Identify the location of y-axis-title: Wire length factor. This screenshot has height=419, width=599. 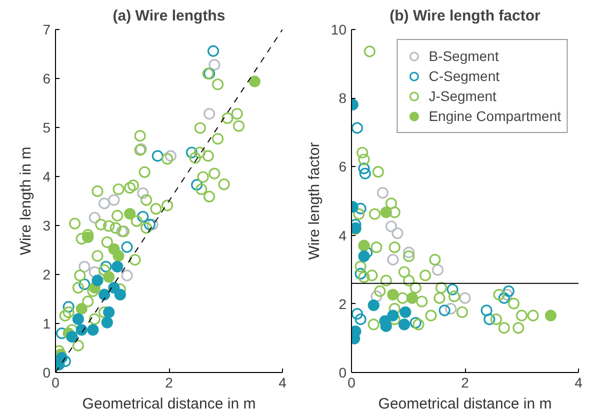
(314, 201).